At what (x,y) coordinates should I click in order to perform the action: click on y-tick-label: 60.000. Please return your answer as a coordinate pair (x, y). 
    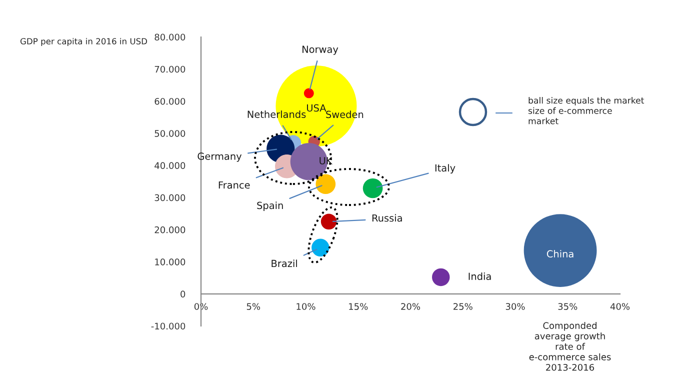
    Looking at the image, I should click on (170, 101).